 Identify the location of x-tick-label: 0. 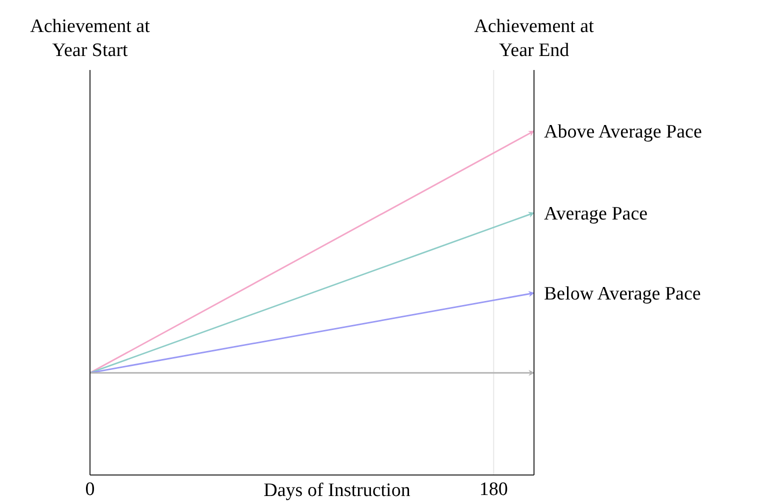
(90, 489).